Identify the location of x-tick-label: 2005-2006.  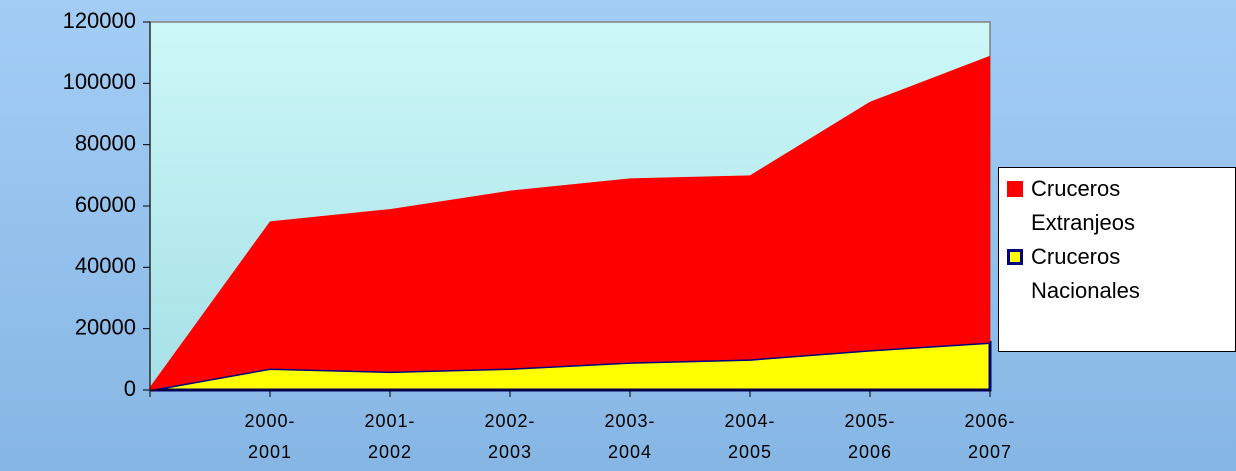
(870, 436).